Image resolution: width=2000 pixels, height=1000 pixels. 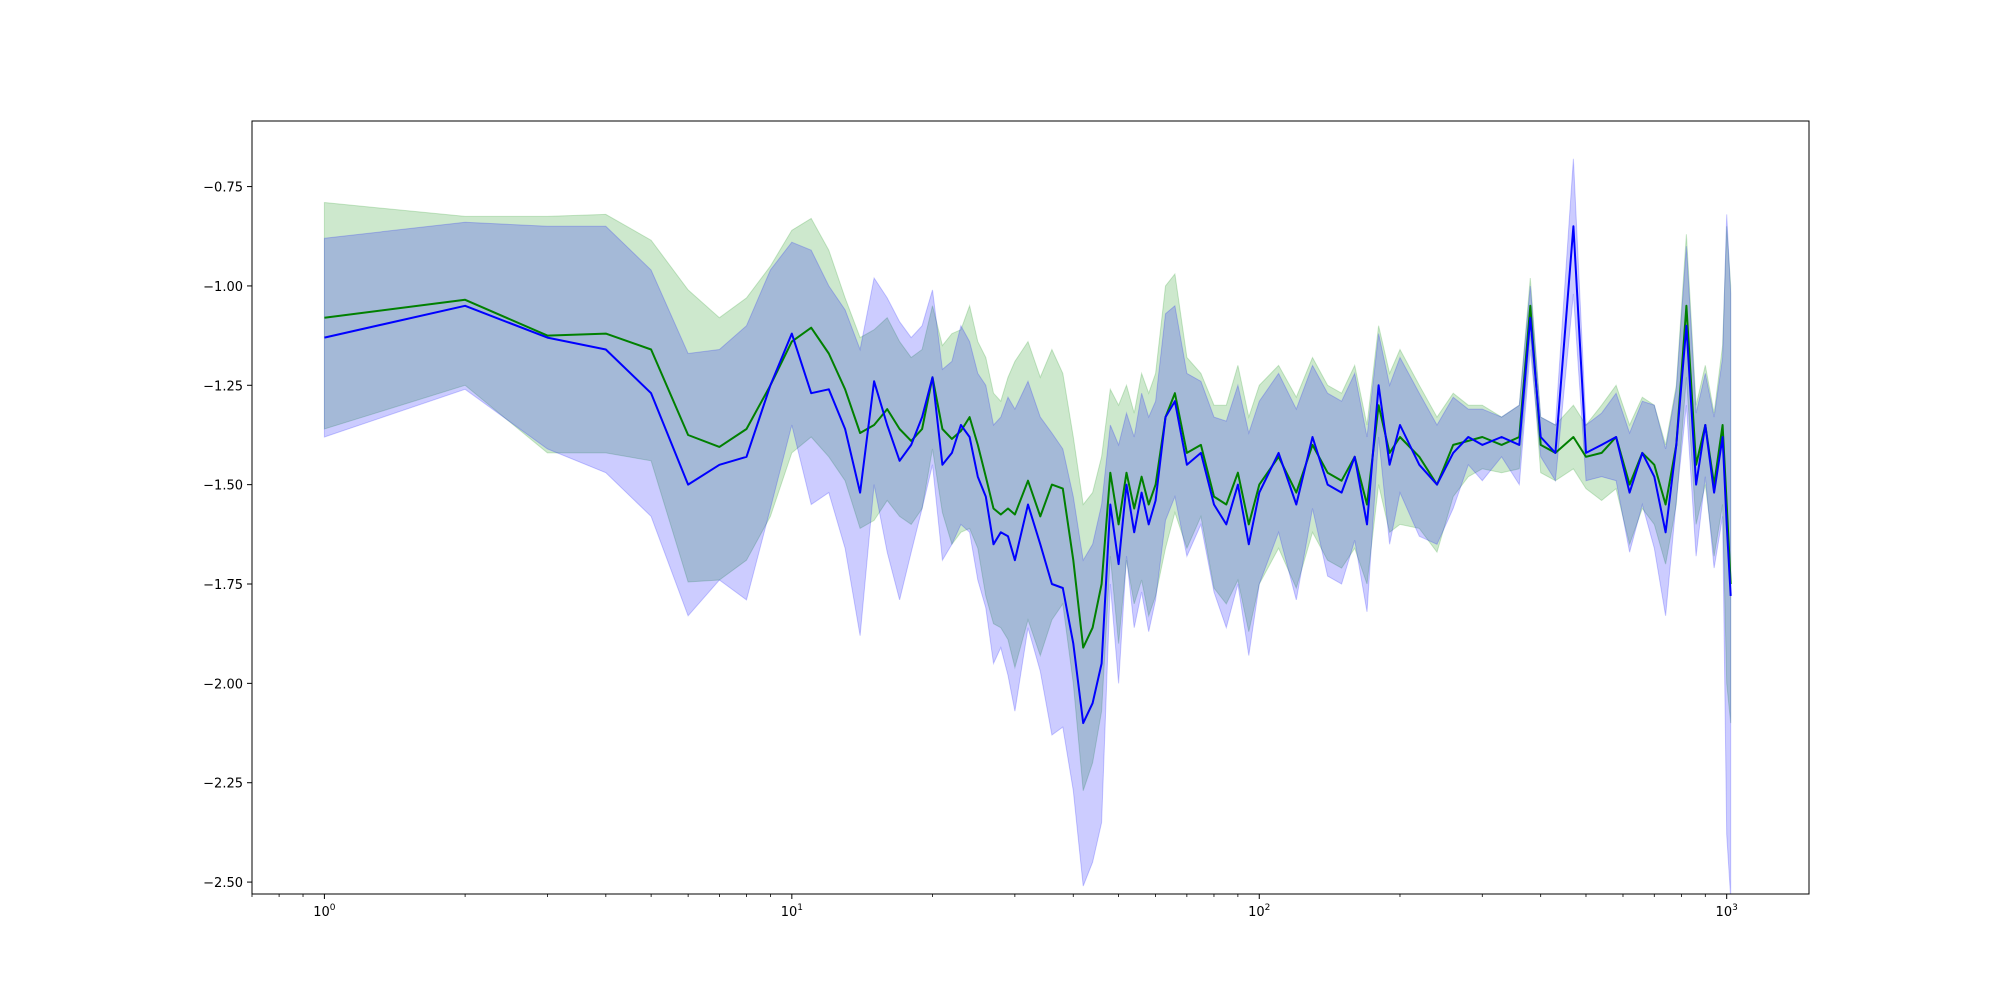 What do you see at coordinates (792, 911) in the screenshot?
I see `x-tick-label: 10¹` at bounding box center [792, 911].